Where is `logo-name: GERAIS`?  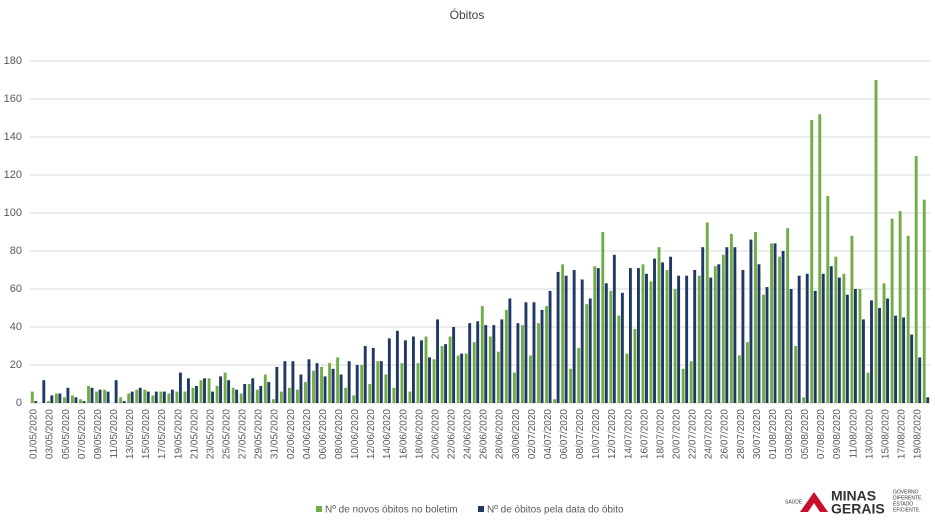 logo-name: GERAIS is located at coordinates (858, 509).